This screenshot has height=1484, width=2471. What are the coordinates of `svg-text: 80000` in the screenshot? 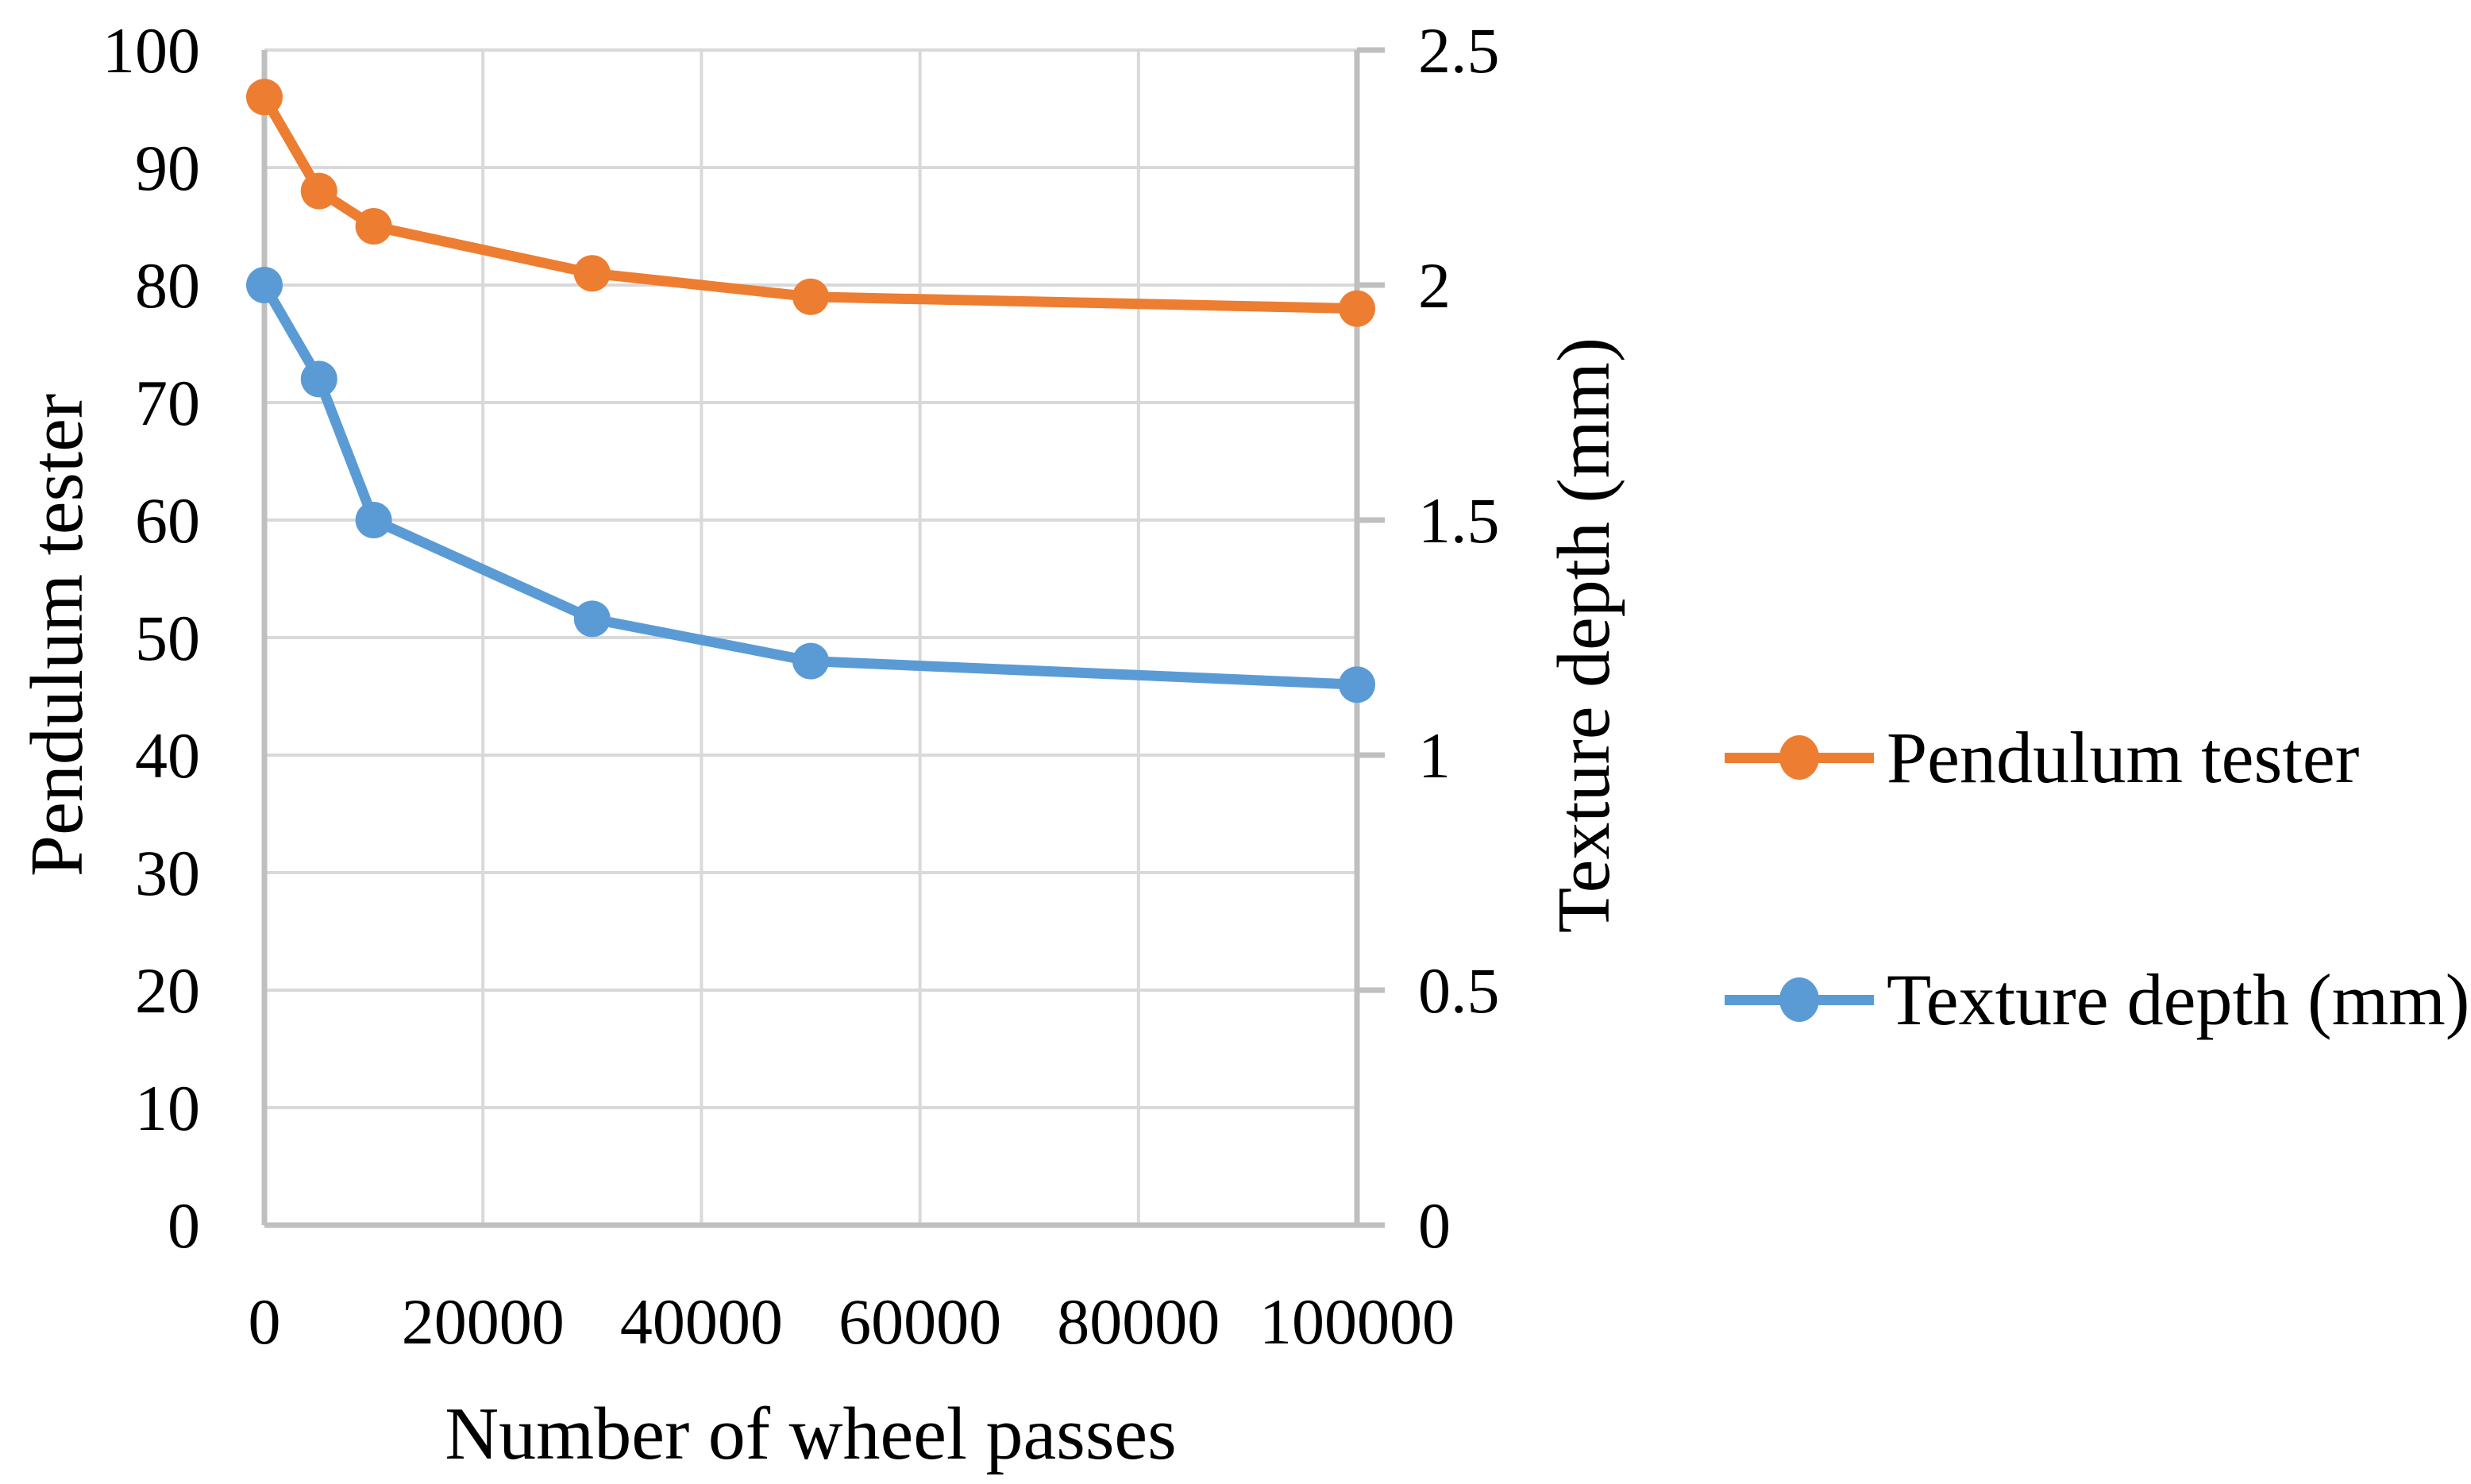 It's located at (1138, 1322).